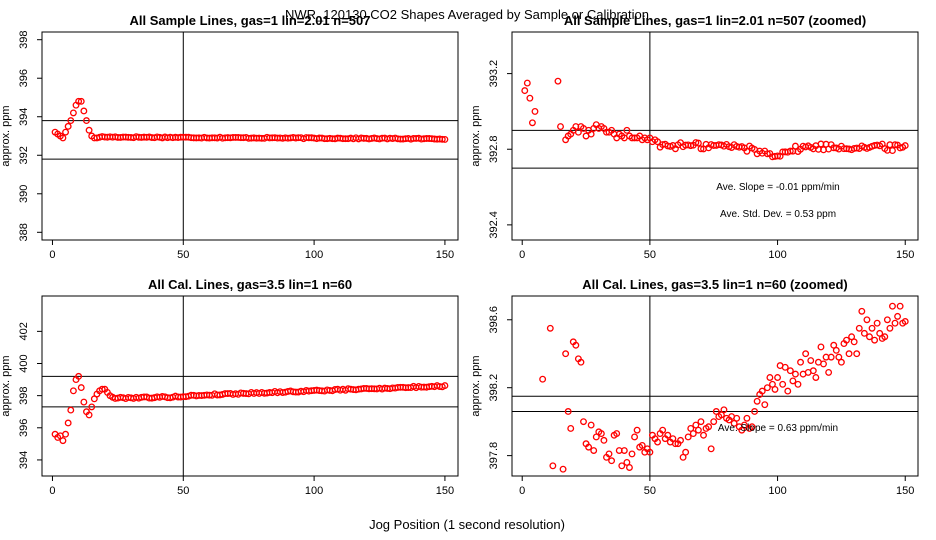 This screenshot has height=540, width=936. What do you see at coordinates (494, 149) in the screenshot?
I see `y-tick-label: 392.8` at bounding box center [494, 149].